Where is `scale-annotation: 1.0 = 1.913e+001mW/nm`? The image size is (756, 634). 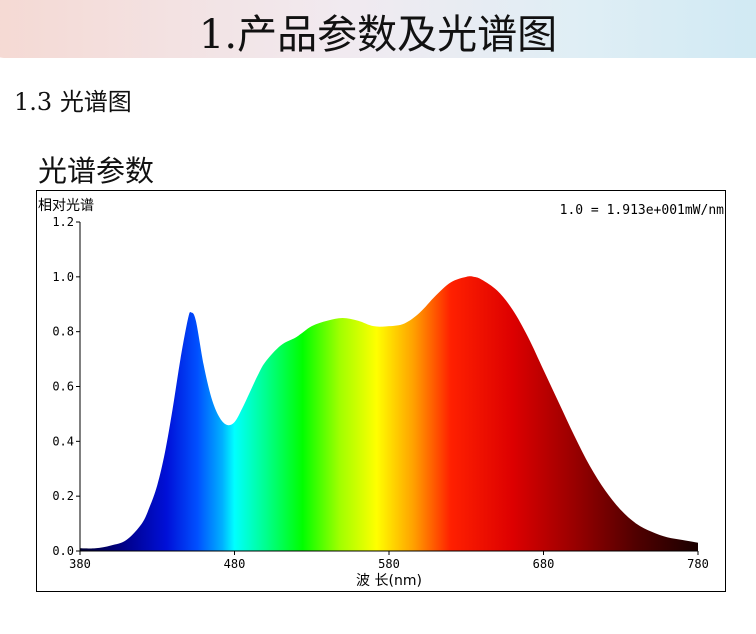 scale-annotation: 1.0 = 1.913e+001mW/nm is located at coordinates (642, 210).